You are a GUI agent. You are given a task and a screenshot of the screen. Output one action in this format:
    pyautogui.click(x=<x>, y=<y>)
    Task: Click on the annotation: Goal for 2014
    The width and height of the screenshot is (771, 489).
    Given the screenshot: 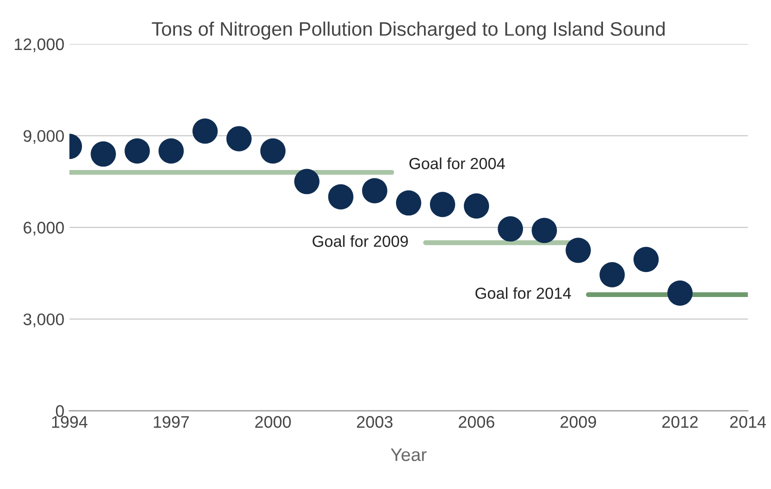 What is the action you would take?
    pyautogui.click(x=523, y=293)
    